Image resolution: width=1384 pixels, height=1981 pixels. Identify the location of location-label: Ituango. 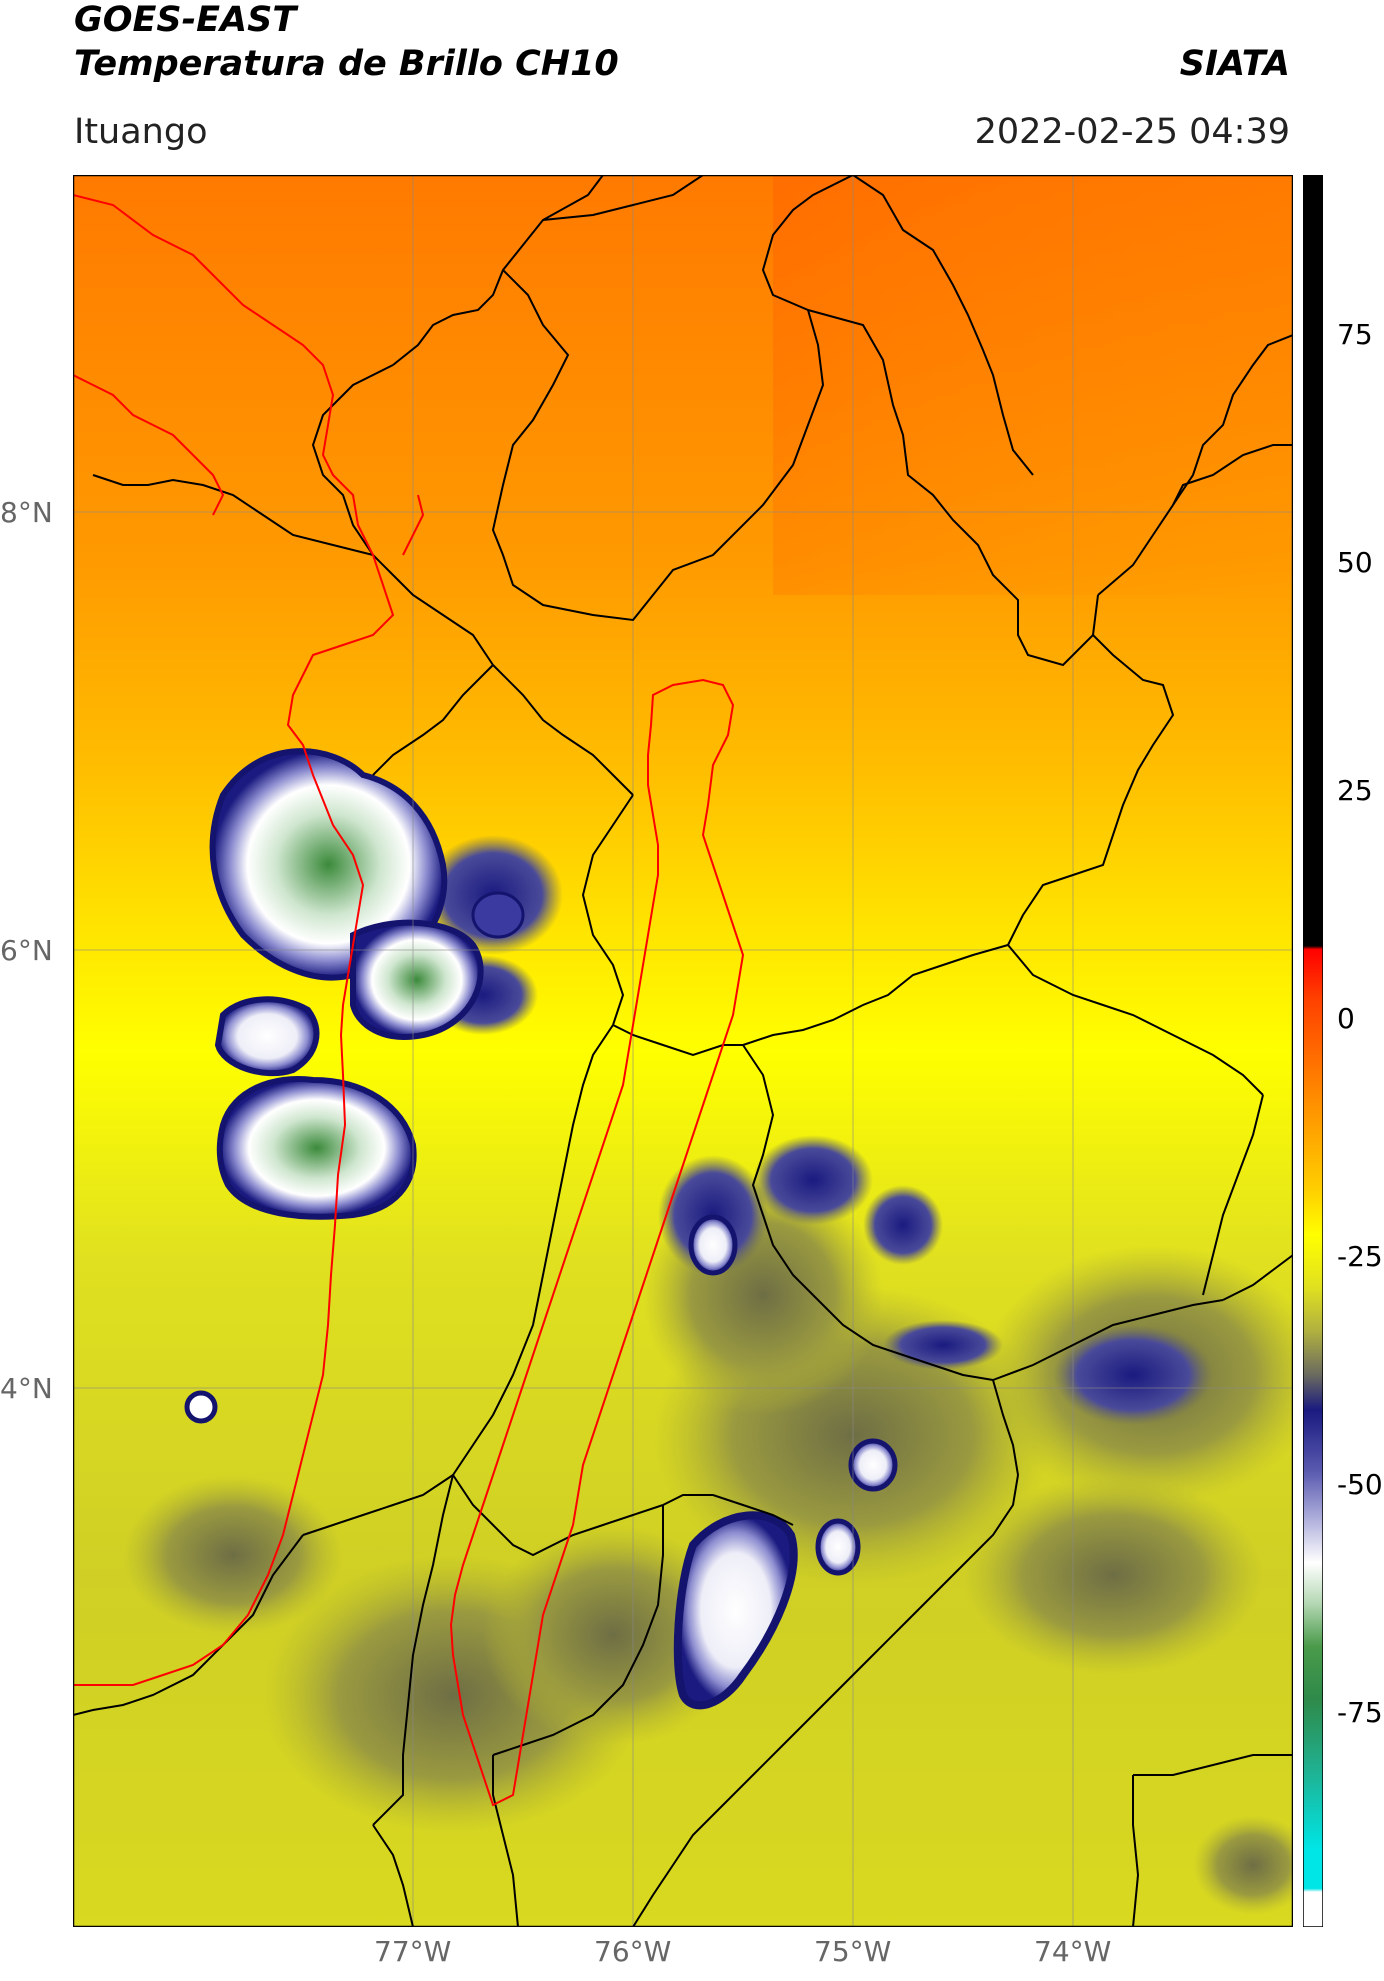
(141, 132).